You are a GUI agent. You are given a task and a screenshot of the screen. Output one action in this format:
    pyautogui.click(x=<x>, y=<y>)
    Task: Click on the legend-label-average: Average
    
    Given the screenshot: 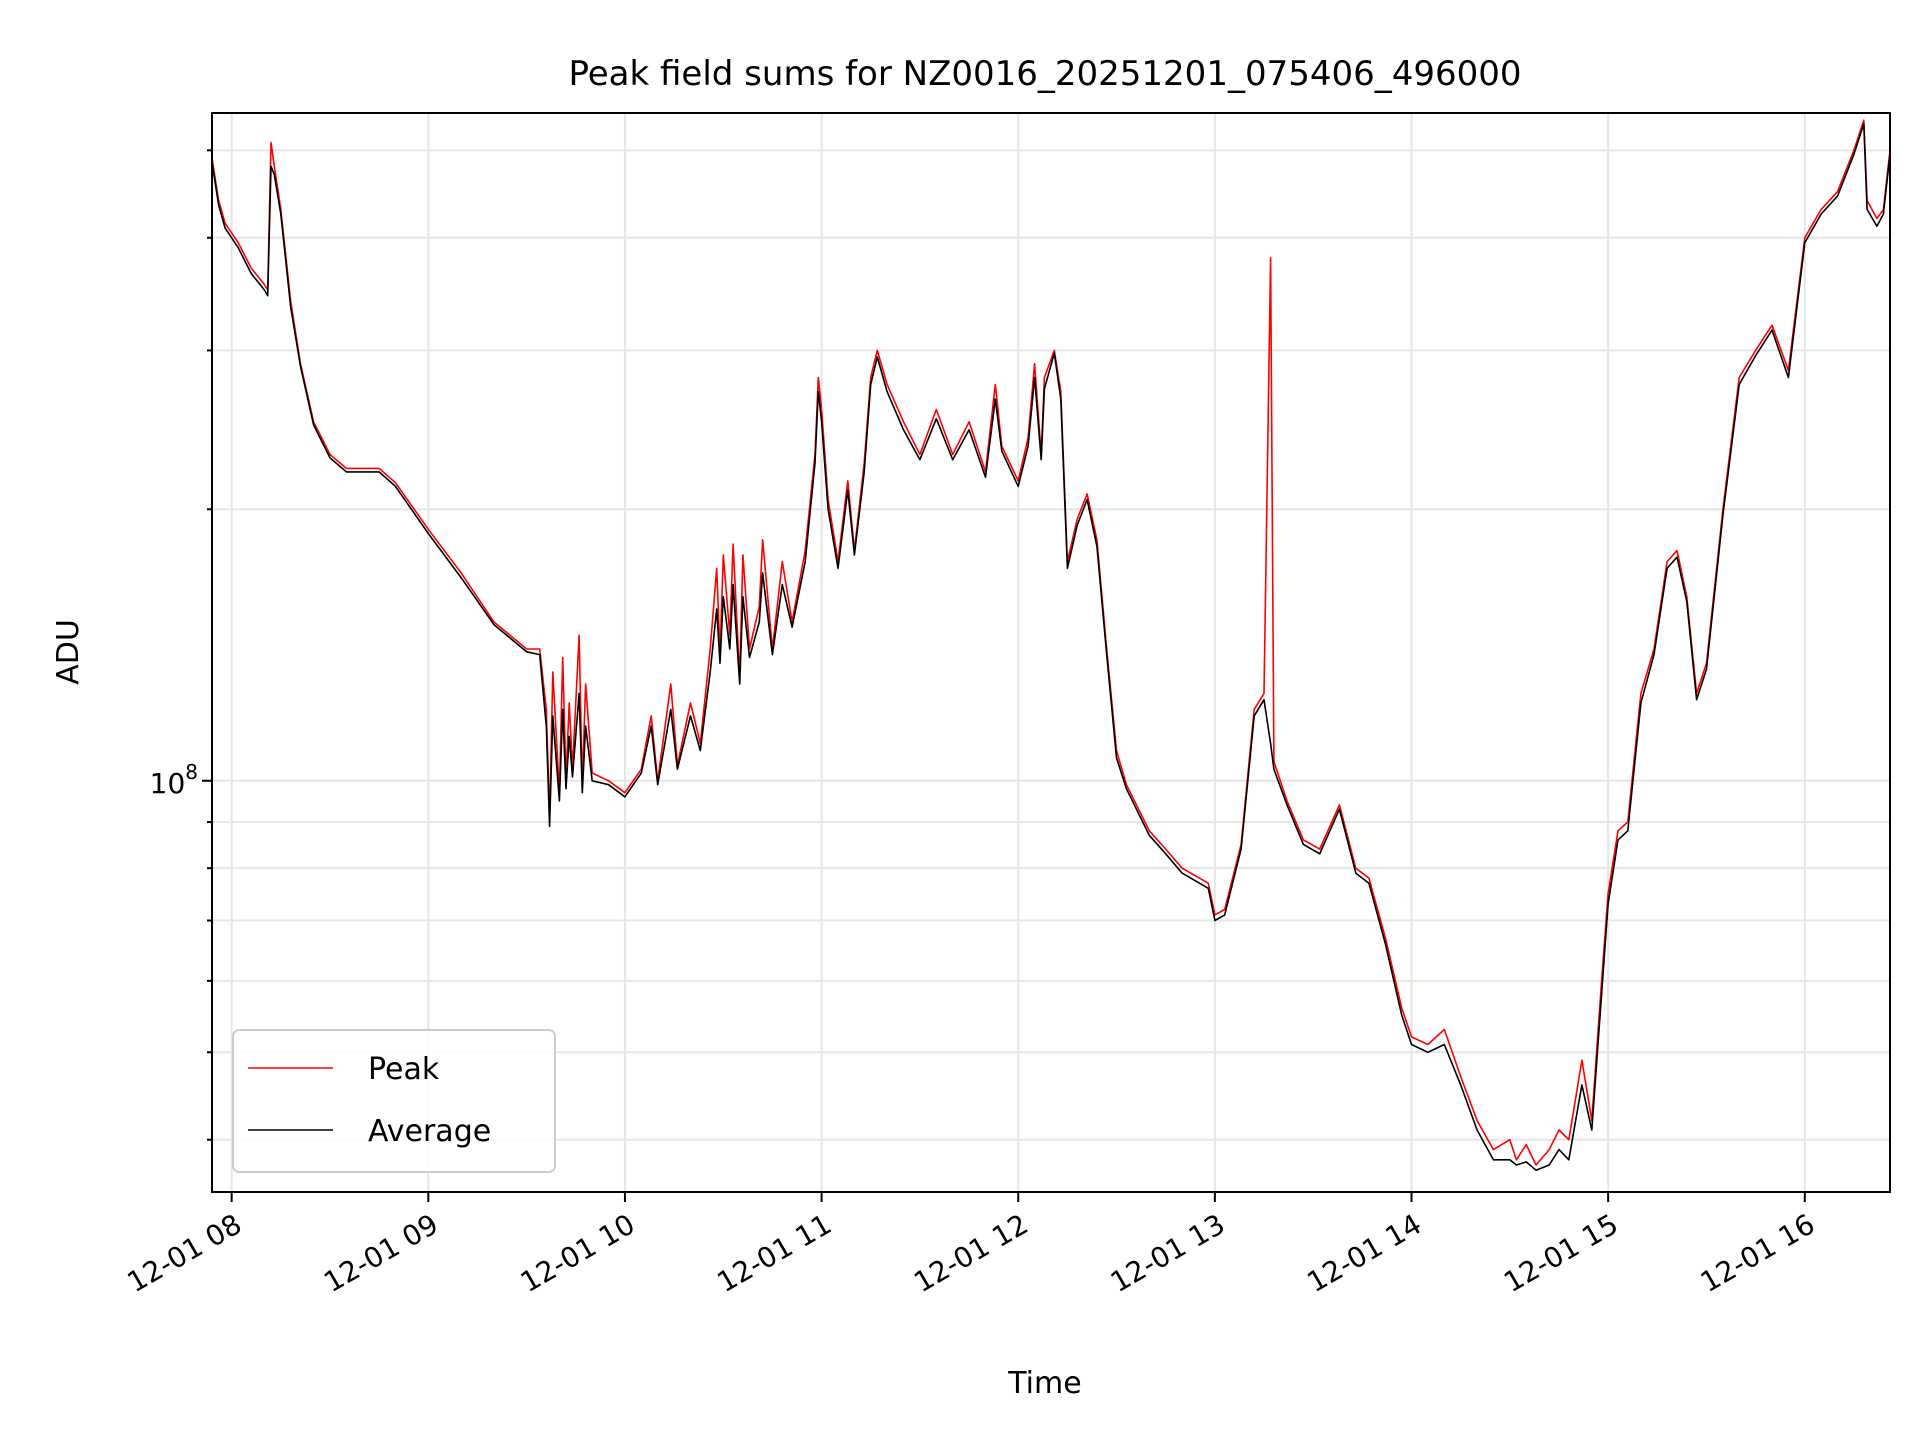 What is the action you would take?
    pyautogui.click(x=429, y=1131)
    